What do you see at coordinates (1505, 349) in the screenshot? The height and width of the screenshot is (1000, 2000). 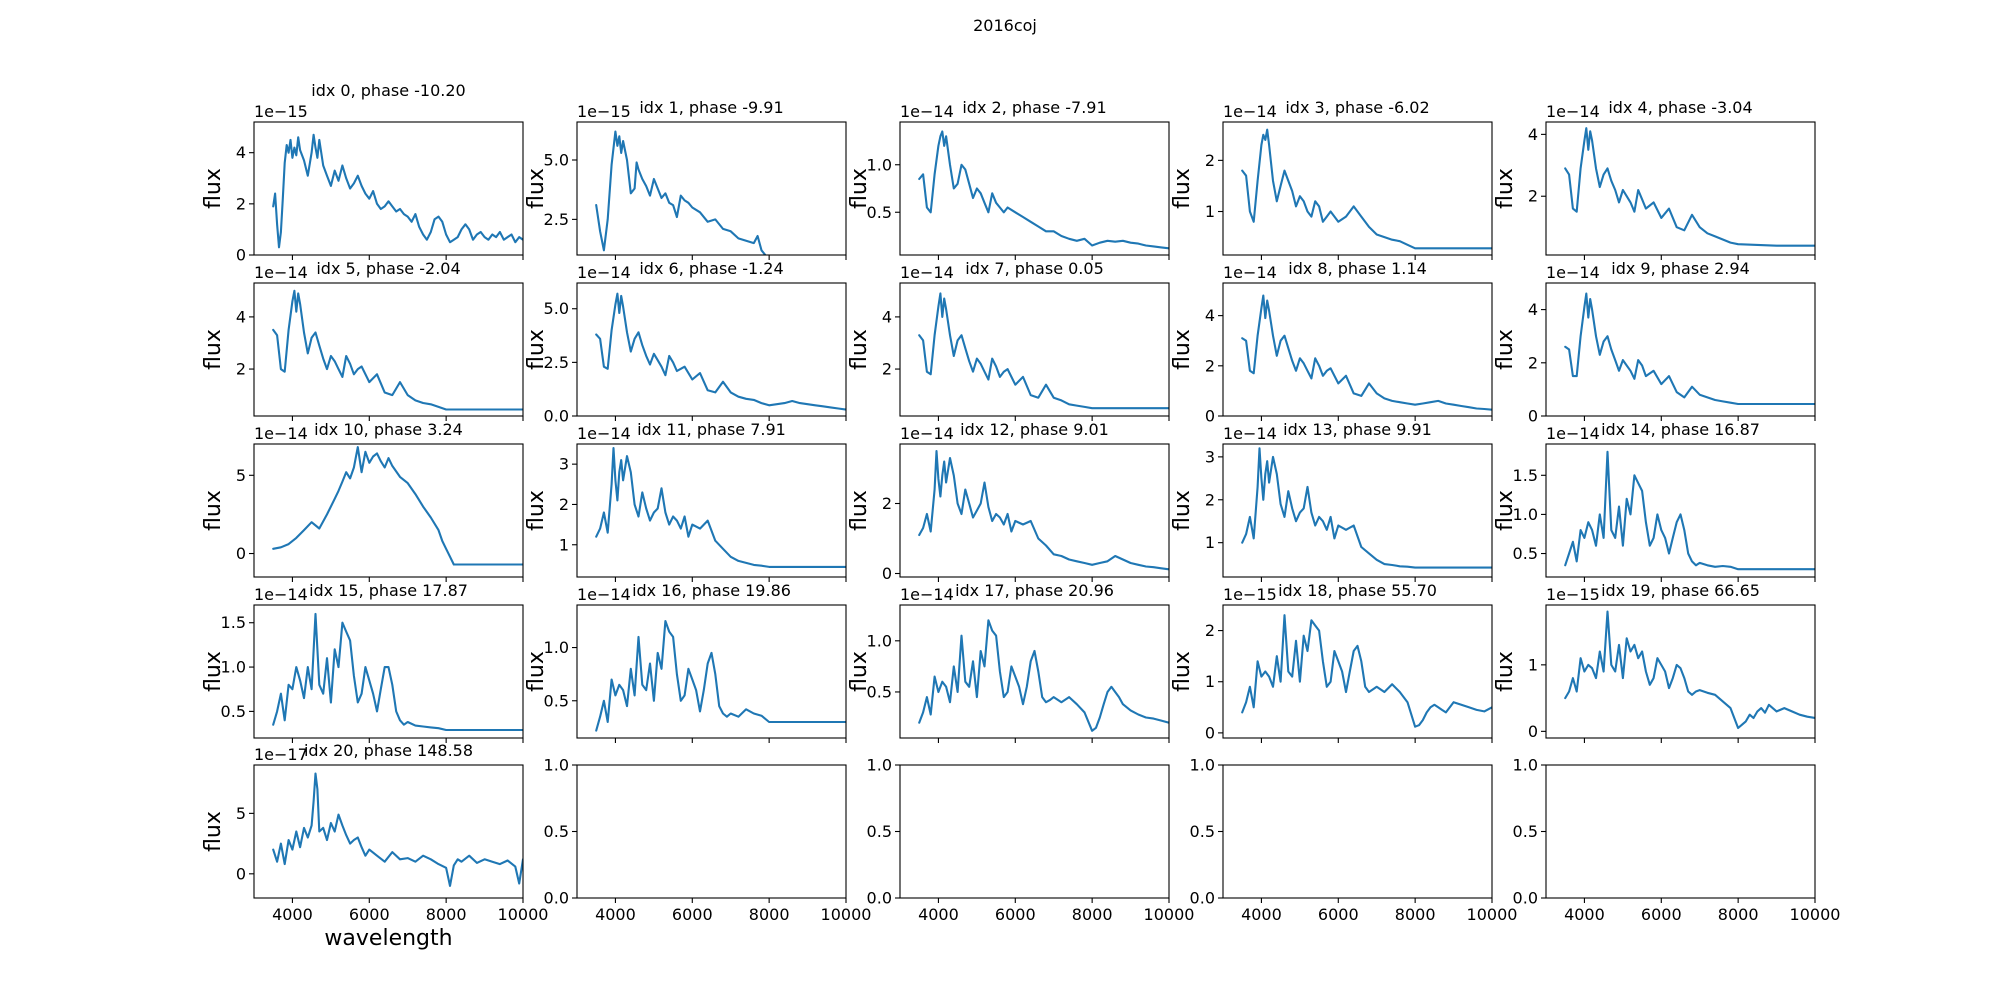 I see `y-axis-label-9: flux` at bounding box center [1505, 349].